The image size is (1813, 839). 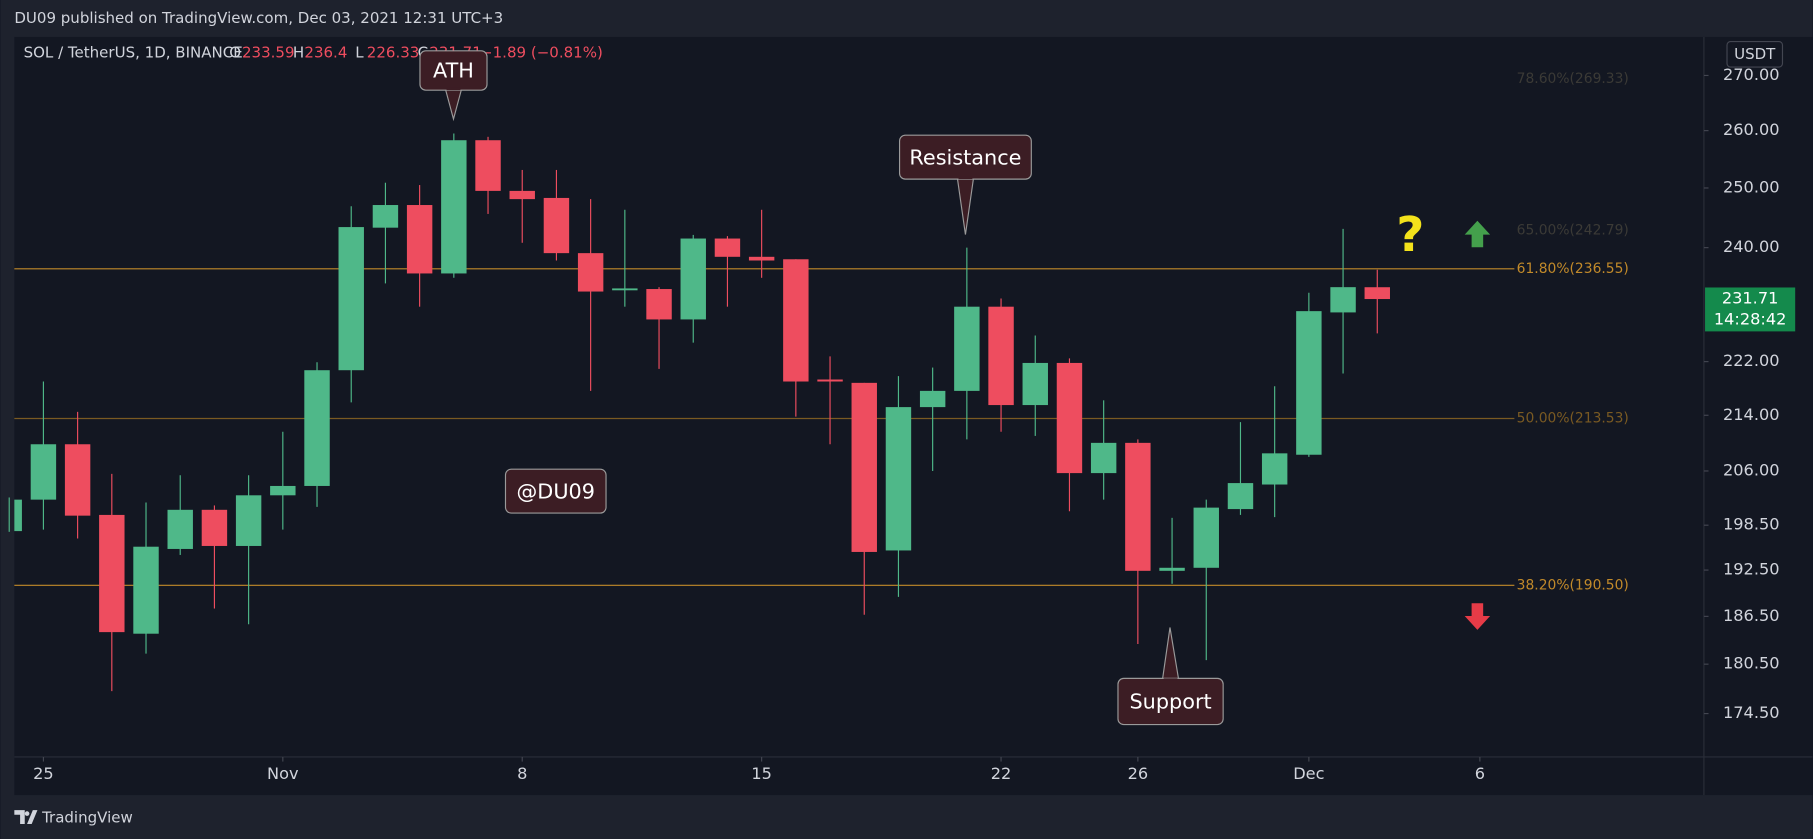 What do you see at coordinates (1480, 773) in the screenshot?
I see `x-tick-label: 6` at bounding box center [1480, 773].